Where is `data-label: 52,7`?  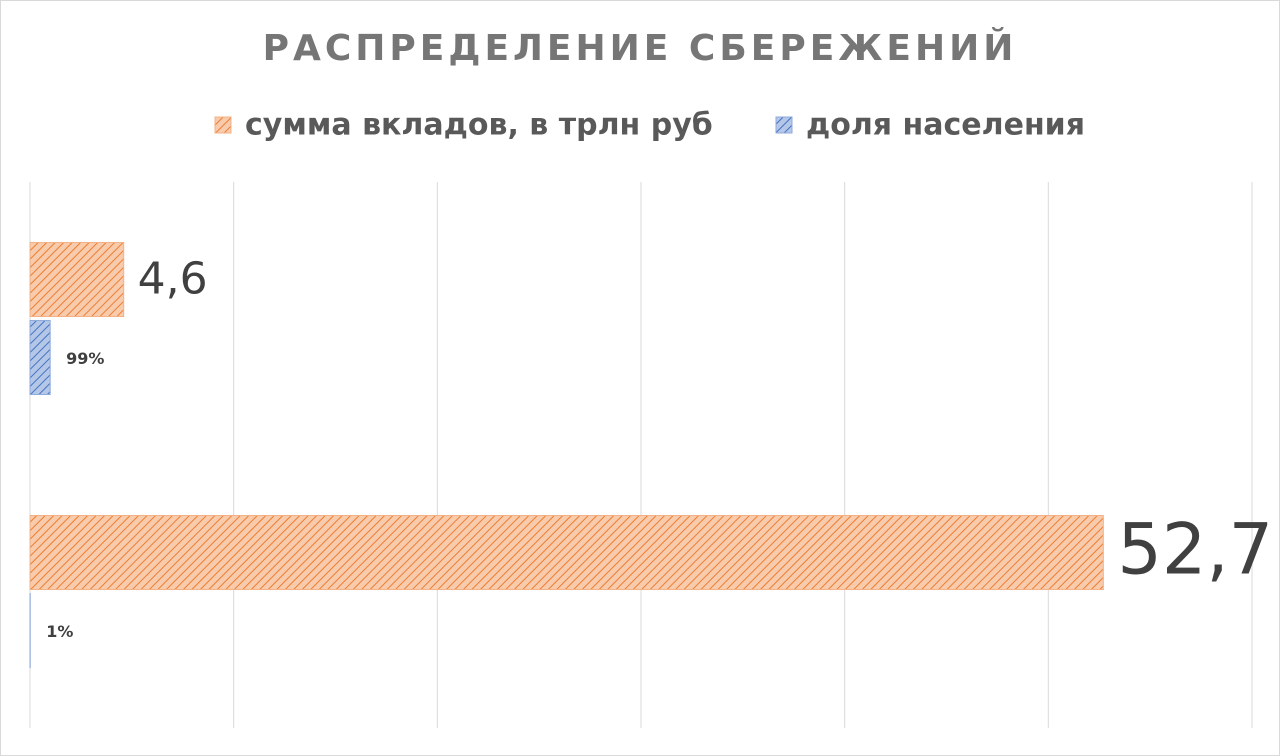 data-label: 52,7 is located at coordinates (1195, 550).